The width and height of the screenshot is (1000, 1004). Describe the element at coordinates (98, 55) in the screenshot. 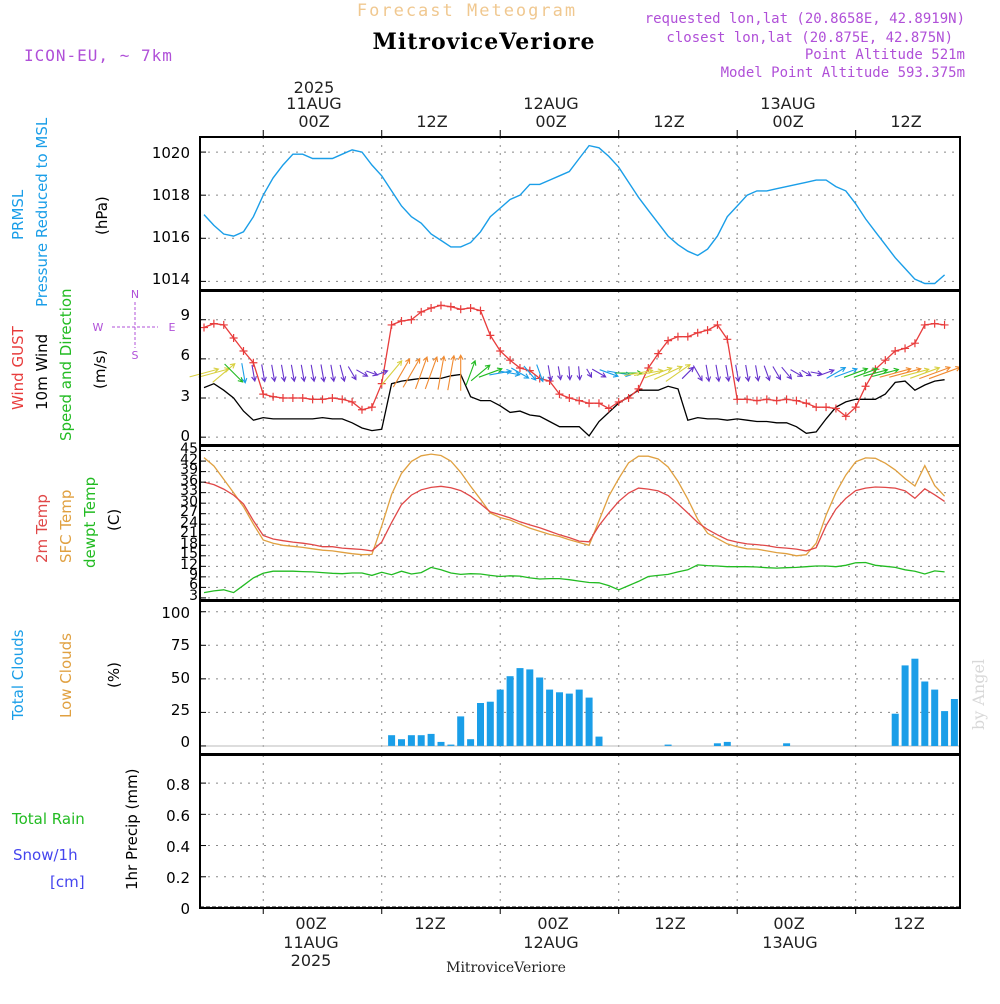

I see `model-label: ICON-EU, ~ 7km` at that location.